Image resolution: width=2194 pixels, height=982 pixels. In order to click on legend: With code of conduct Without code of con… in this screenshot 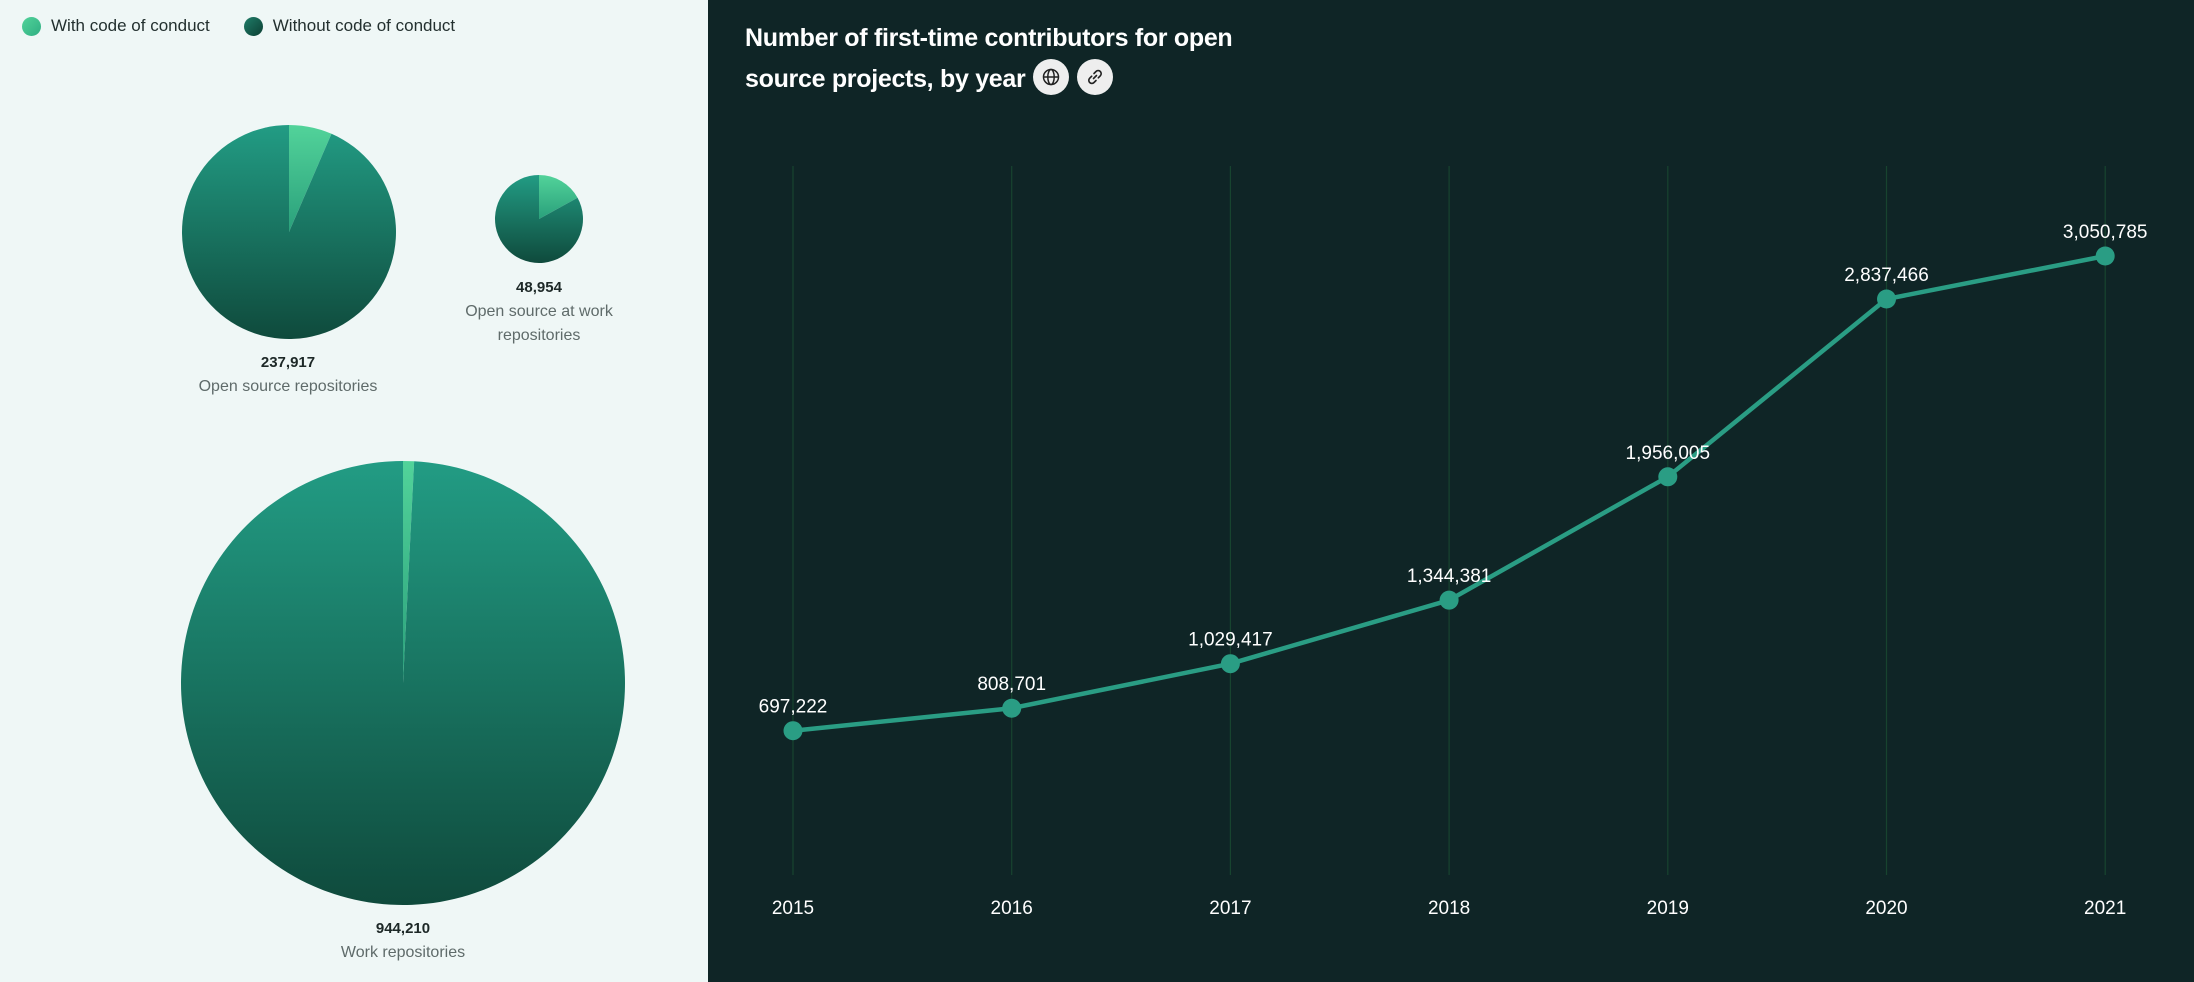, I will do `click(238, 26)`.